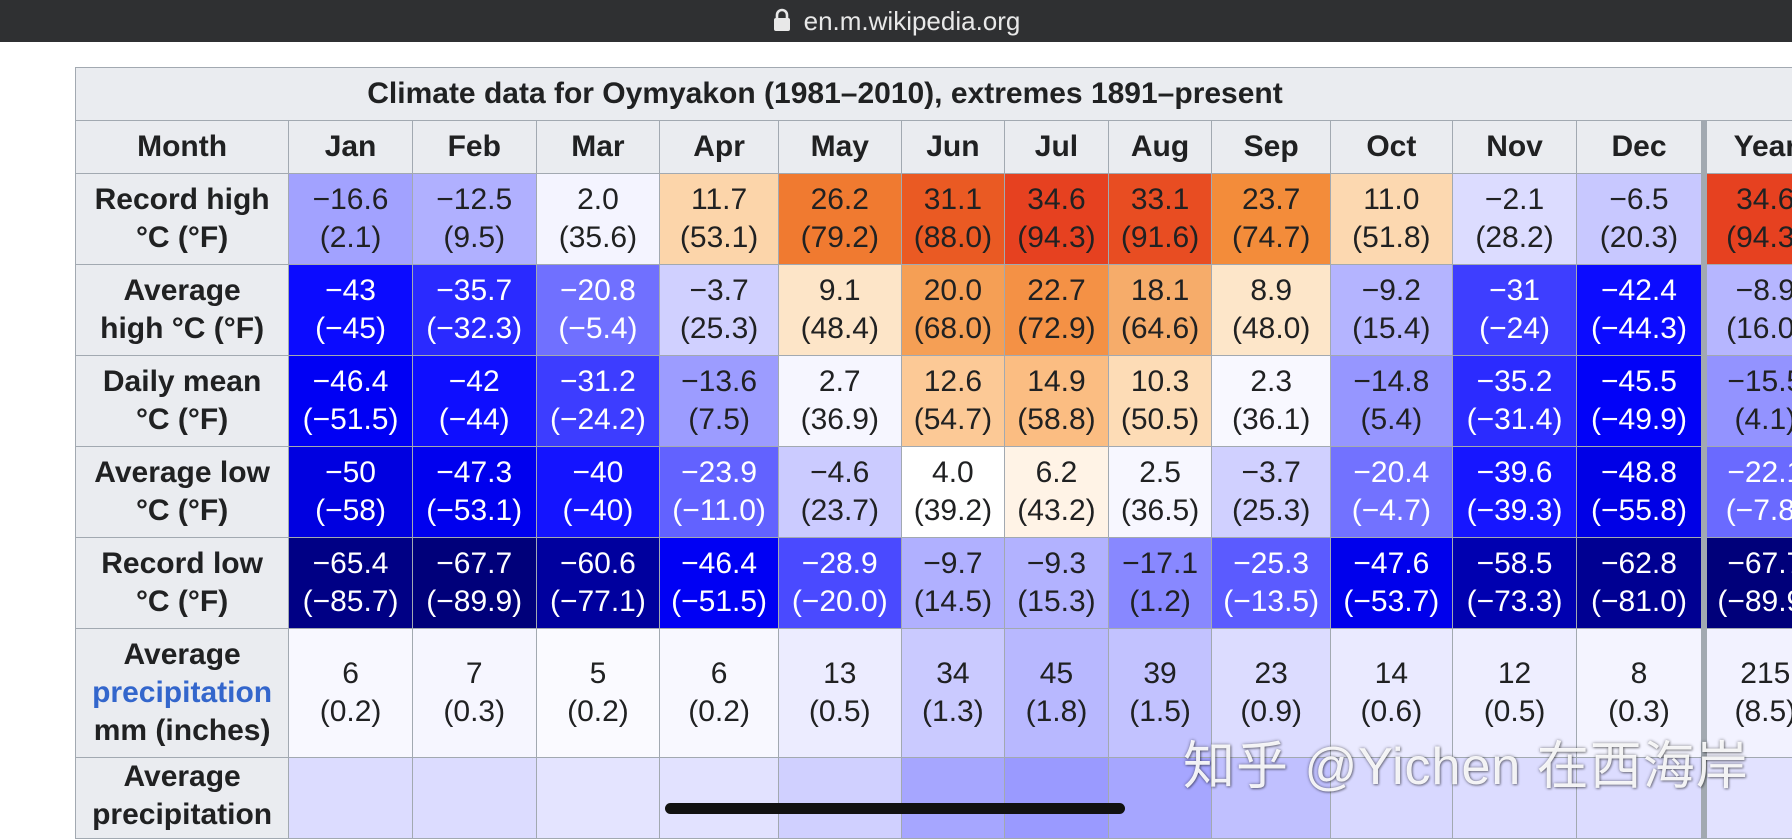 The height and width of the screenshot is (839, 1792). What do you see at coordinates (1748, 401) in the screenshot?
I see `table-cell: −15.5(4.1)` at bounding box center [1748, 401].